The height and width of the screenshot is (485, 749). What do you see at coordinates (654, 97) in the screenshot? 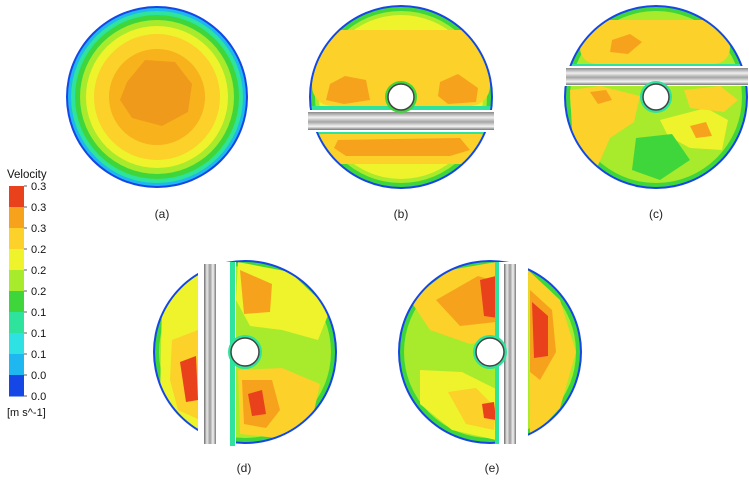
I see `panel-c` at bounding box center [654, 97].